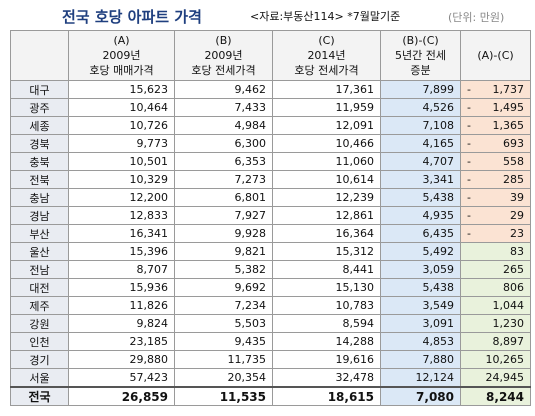 The image size is (535, 416). I want to click on cell: 15,623, so click(121, 89).